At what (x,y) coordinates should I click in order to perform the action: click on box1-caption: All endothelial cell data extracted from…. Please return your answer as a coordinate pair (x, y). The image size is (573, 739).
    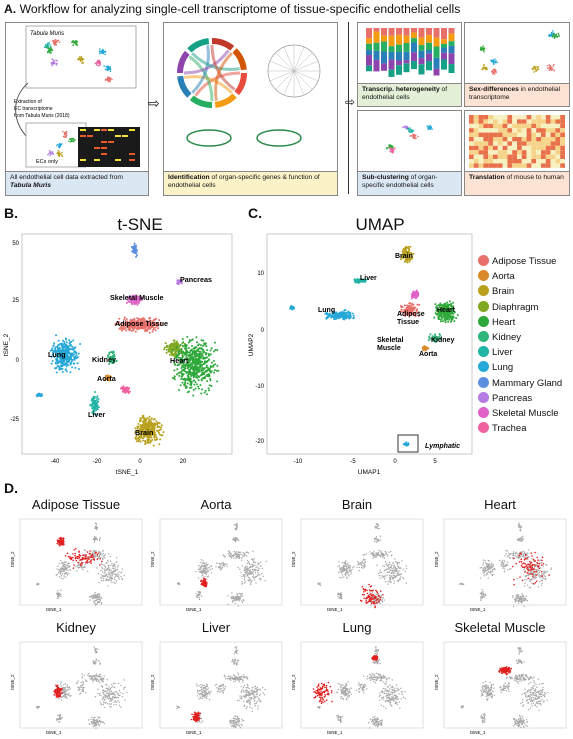
    Looking at the image, I should click on (77, 183).